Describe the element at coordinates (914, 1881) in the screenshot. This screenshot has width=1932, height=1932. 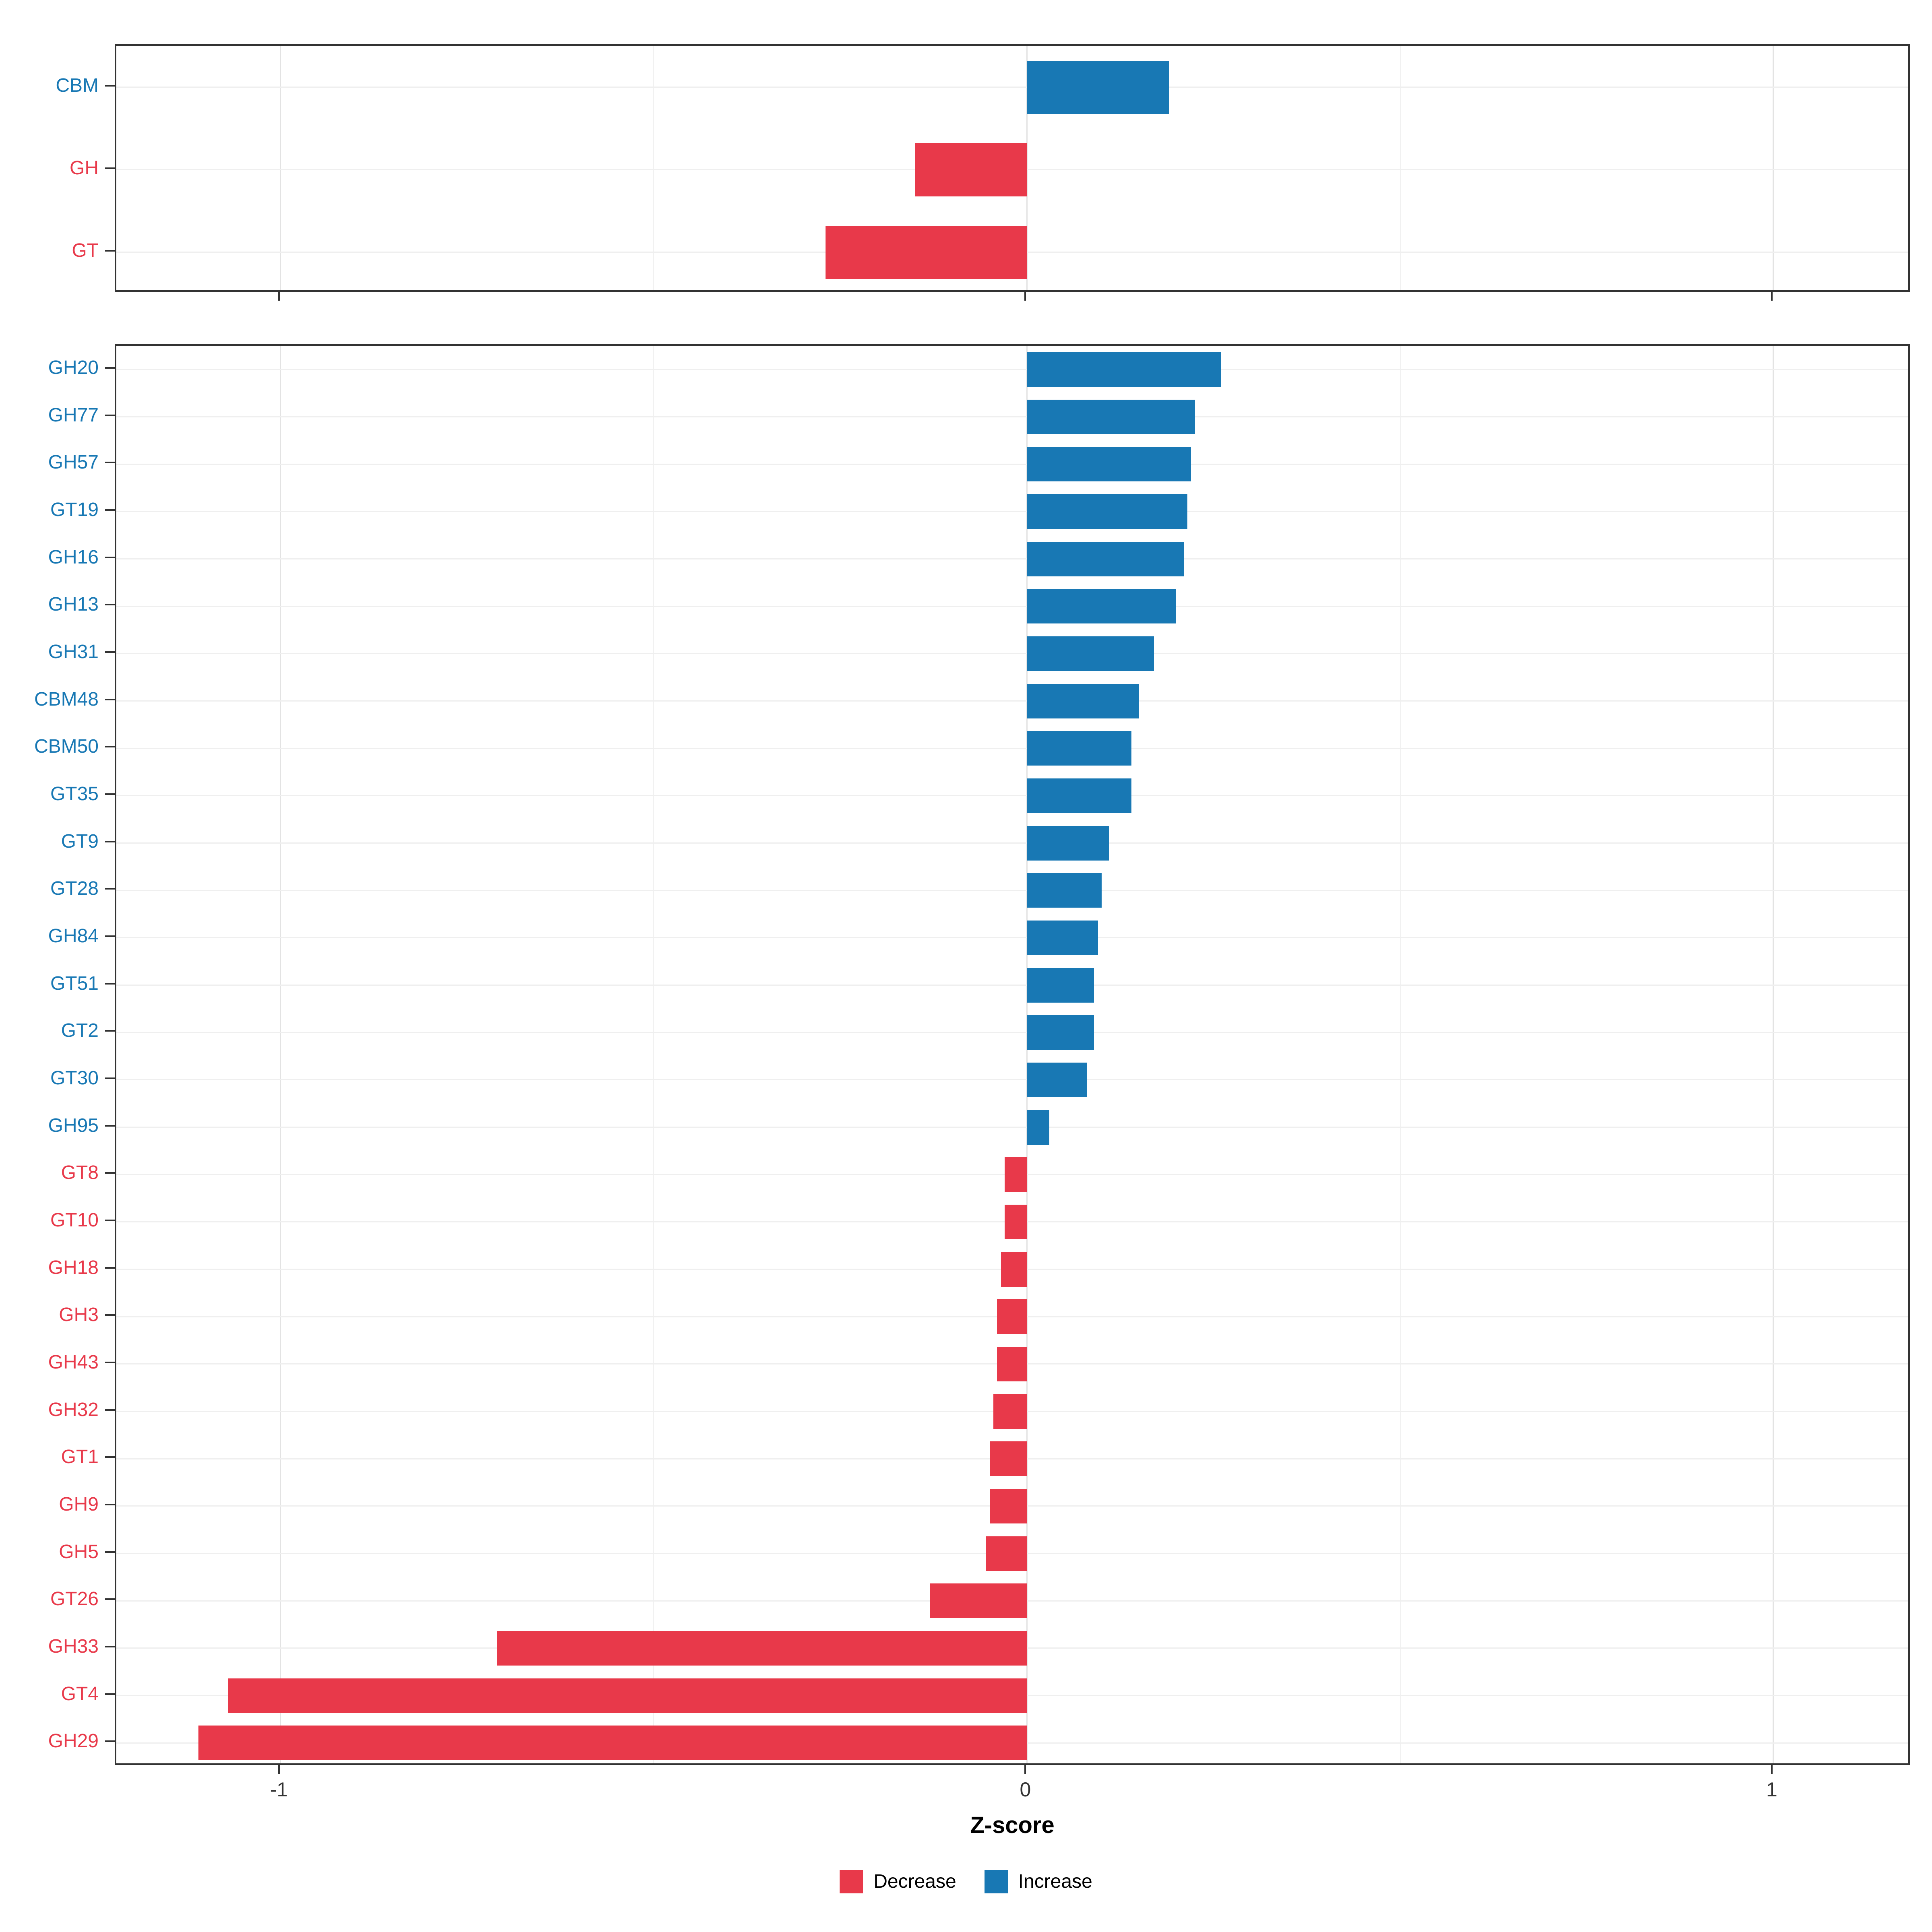
I see `legend-label-decrease: Decrease` at that location.